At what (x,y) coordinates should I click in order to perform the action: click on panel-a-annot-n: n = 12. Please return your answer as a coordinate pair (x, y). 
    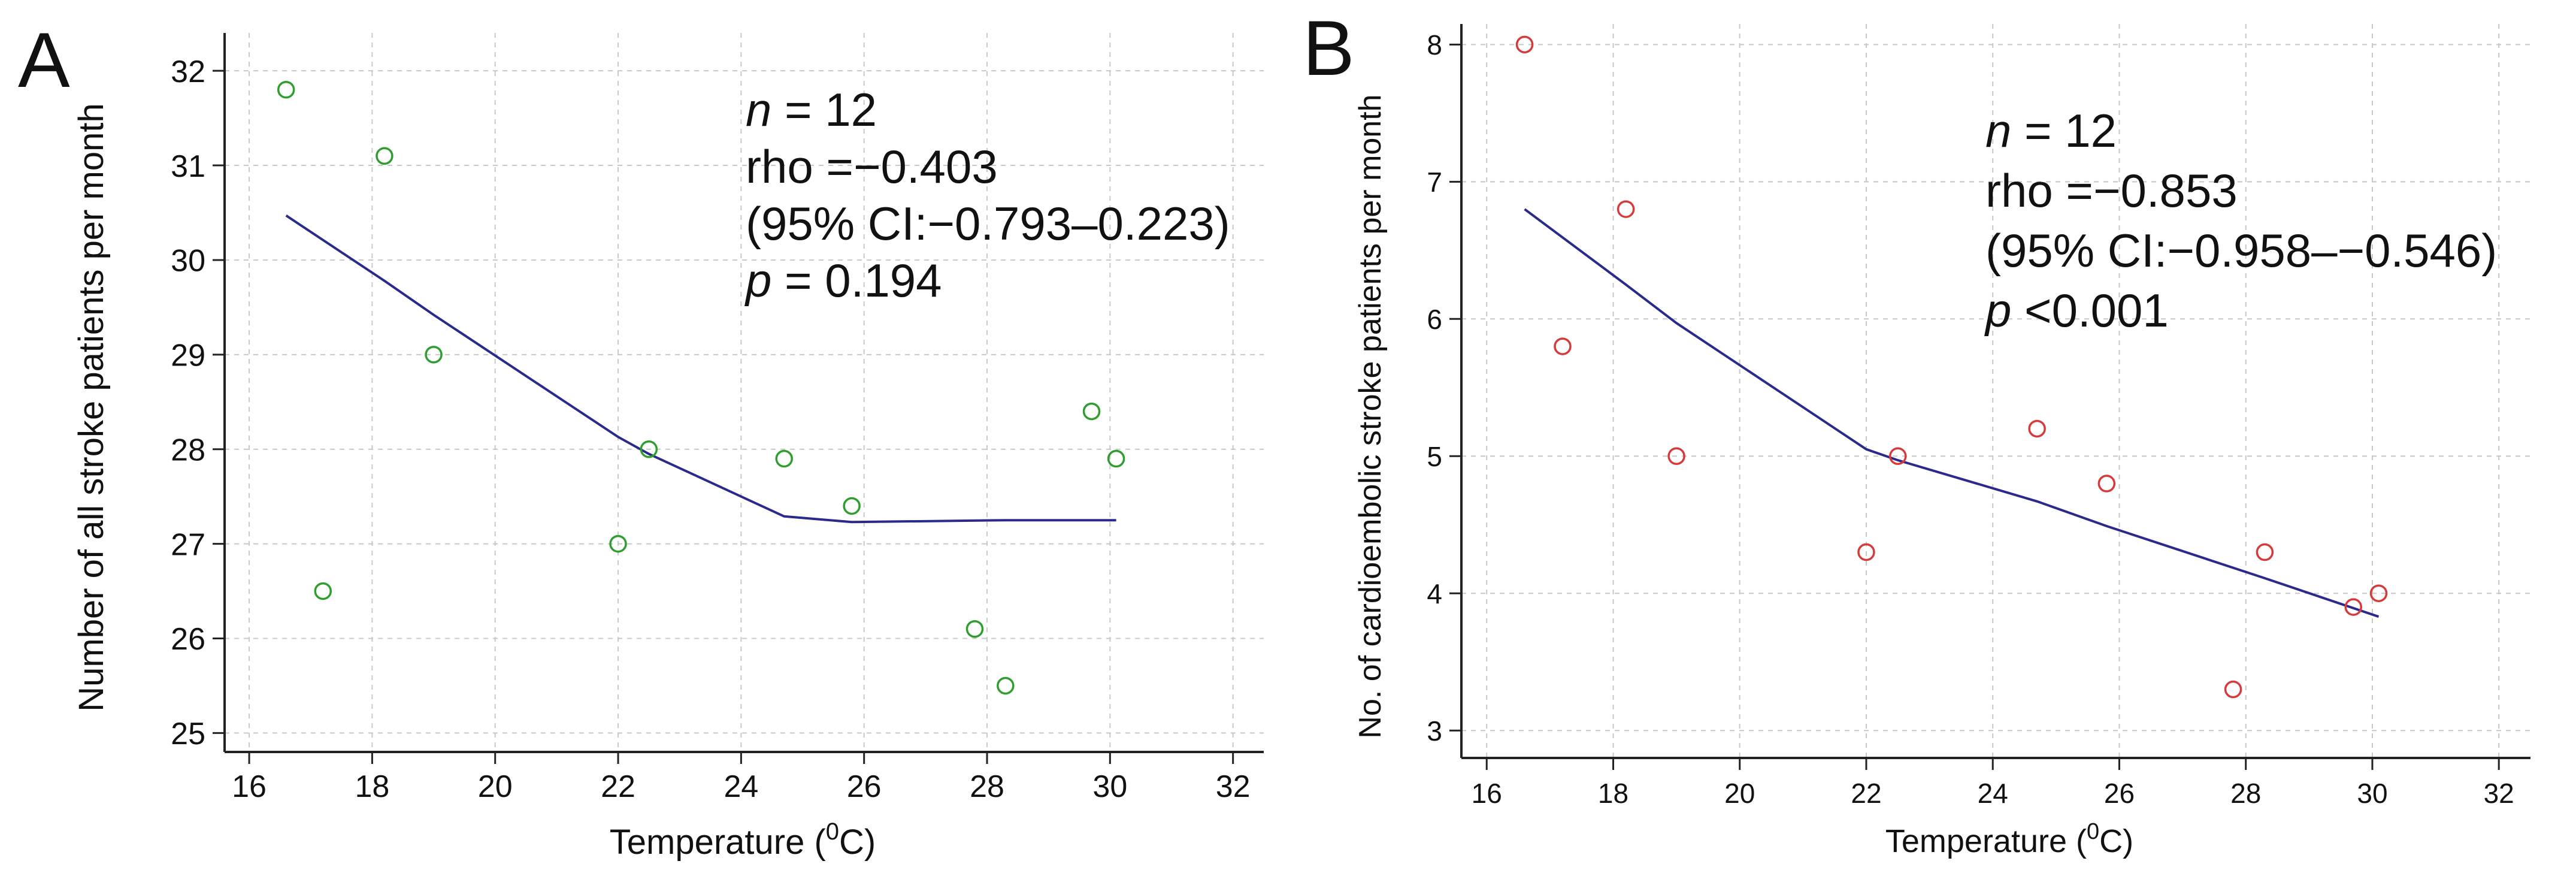
    Looking at the image, I should click on (811, 109).